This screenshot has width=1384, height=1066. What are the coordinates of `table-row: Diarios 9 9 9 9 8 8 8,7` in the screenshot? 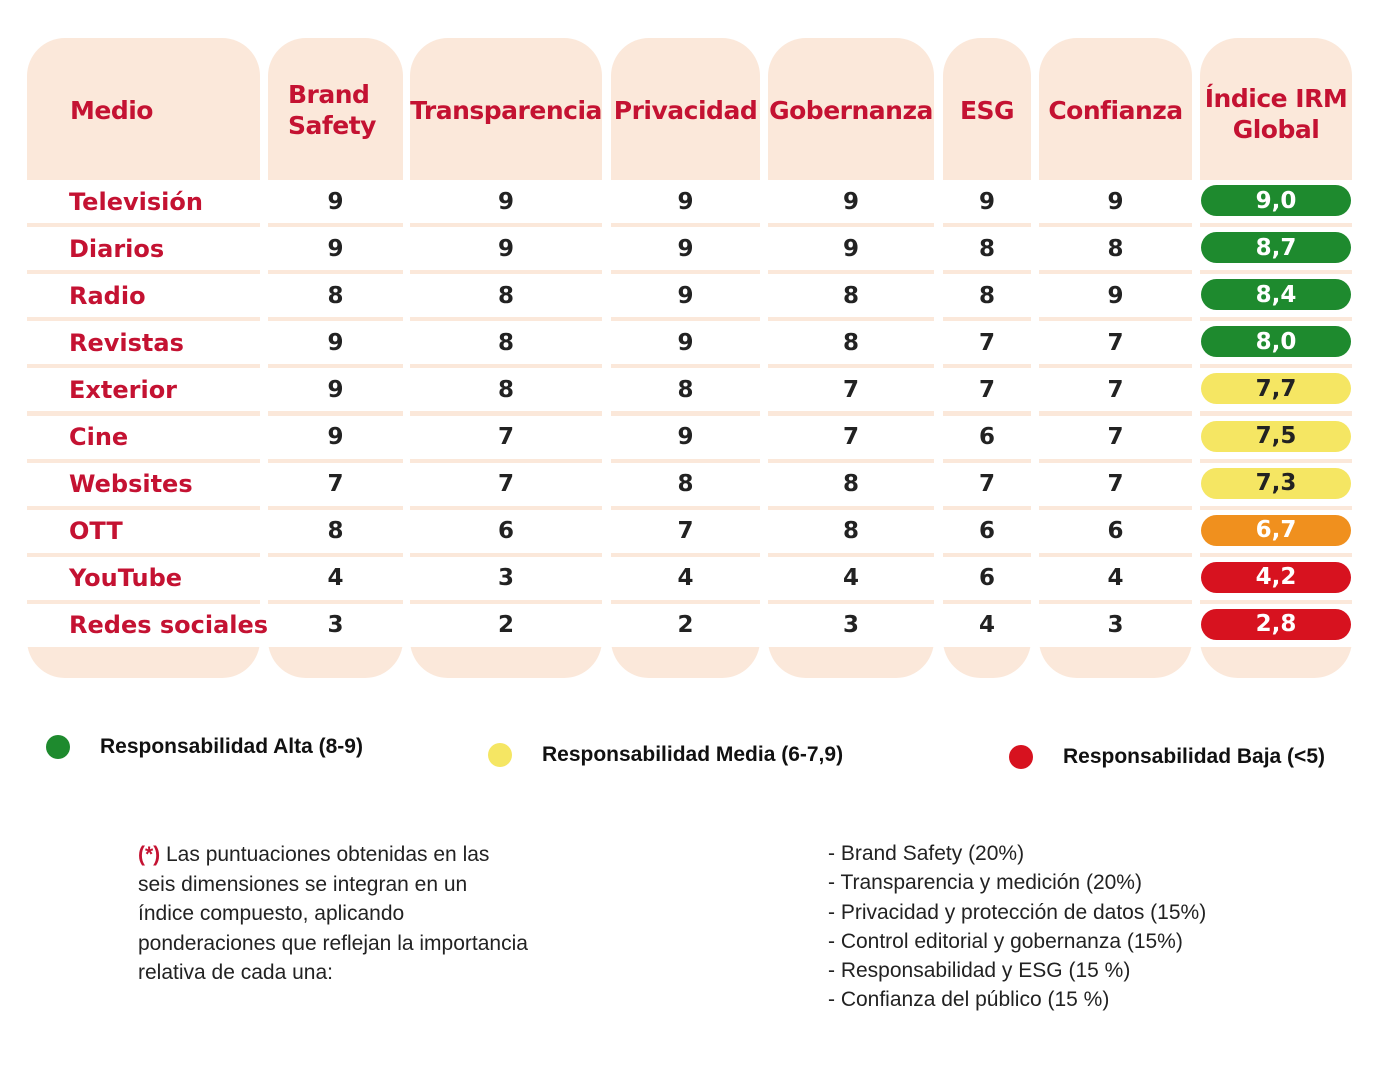 It's located at (689, 249).